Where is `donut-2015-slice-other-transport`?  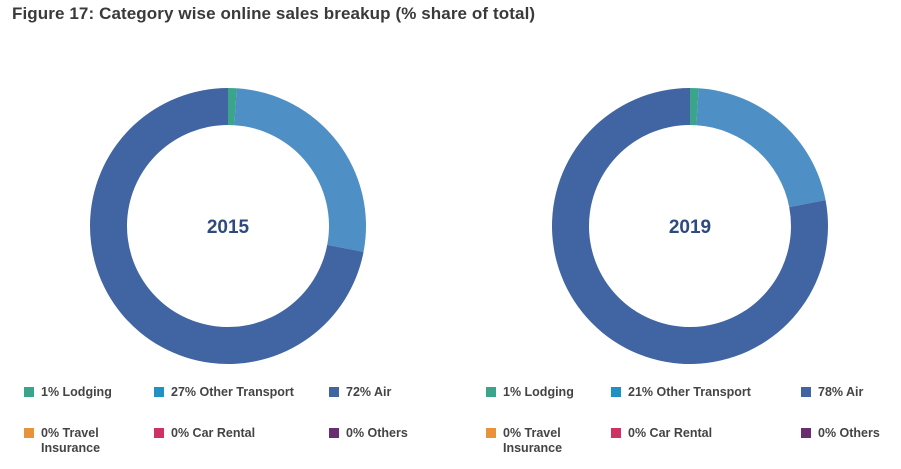 donut-2015-slice-other-transport is located at coordinates (300, 170).